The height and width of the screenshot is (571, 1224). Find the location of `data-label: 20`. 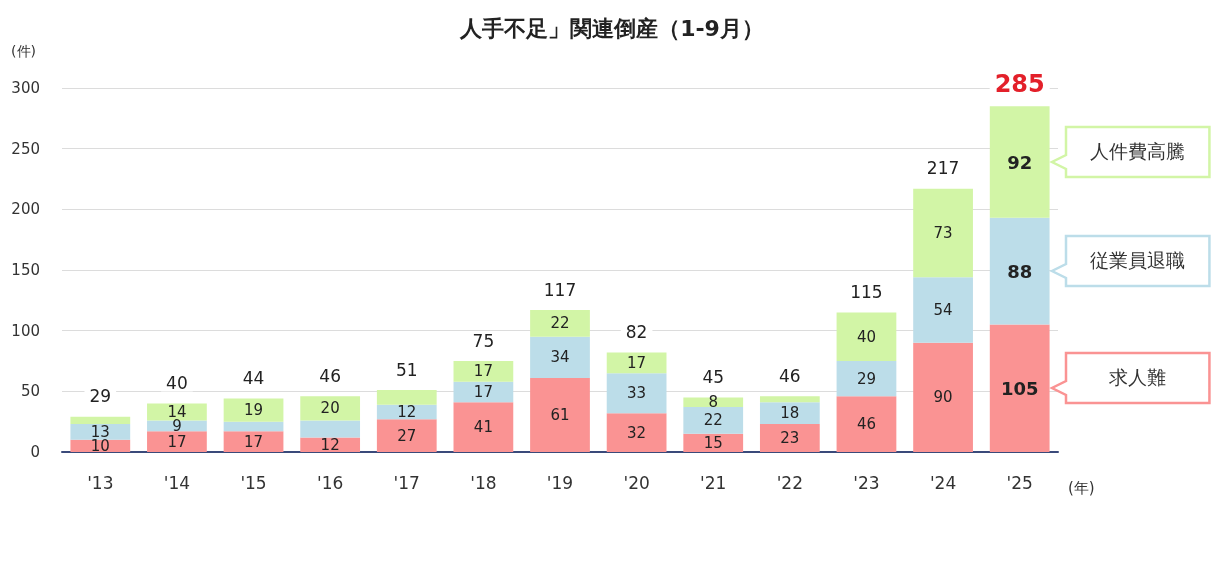

data-label: 20 is located at coordinates (330, 408).